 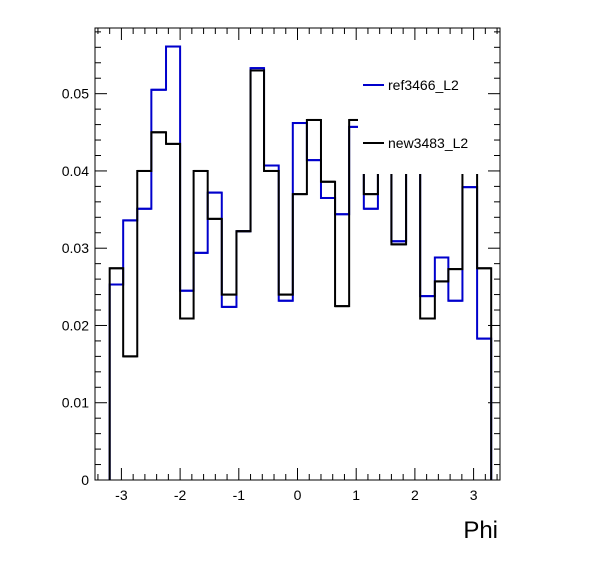 What do you see at coordinates (415, 495) in the screenshot?
I see `x-tick-label: 2` at bounding box center [415, 495].